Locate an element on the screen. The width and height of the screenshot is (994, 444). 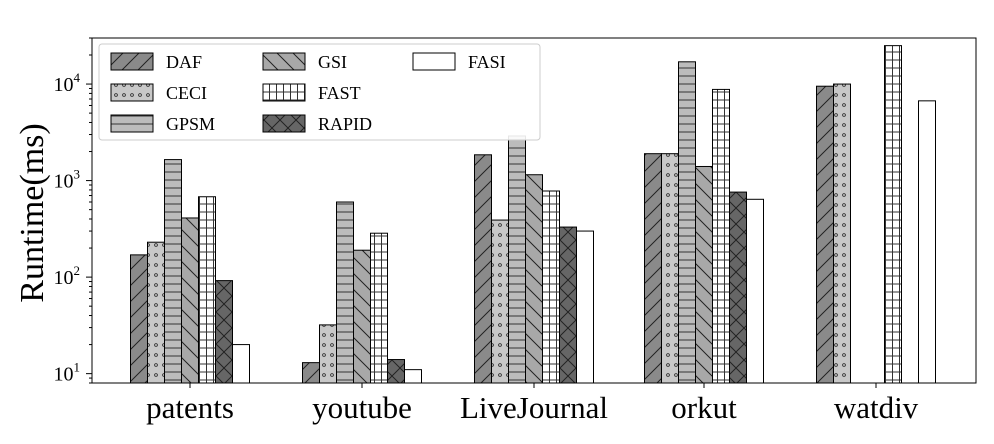
bar-gpsm-patents is located at coordinates (173, 271).